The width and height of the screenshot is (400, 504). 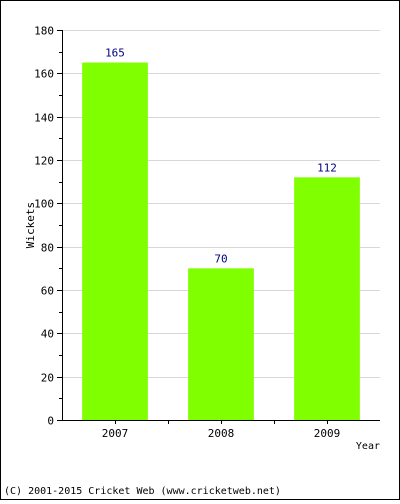 What do you see at coordinates (47, 378) in the screenshot?
I see `y-tick-label: 20` at bounding box center [47, 378].